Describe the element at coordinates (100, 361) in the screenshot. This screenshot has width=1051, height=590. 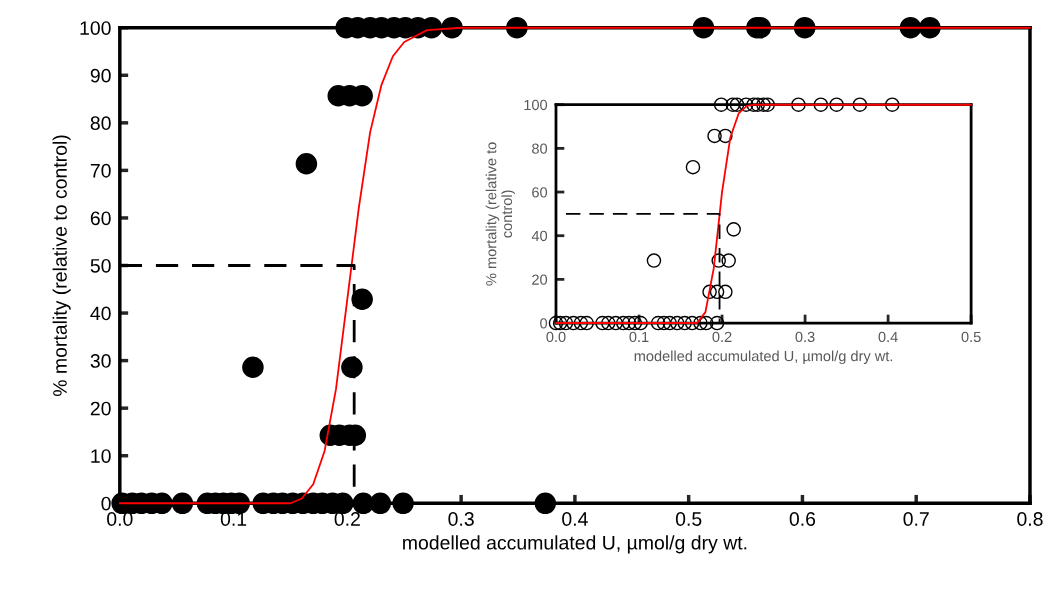
I see `y-tick-label: 30` at that location.